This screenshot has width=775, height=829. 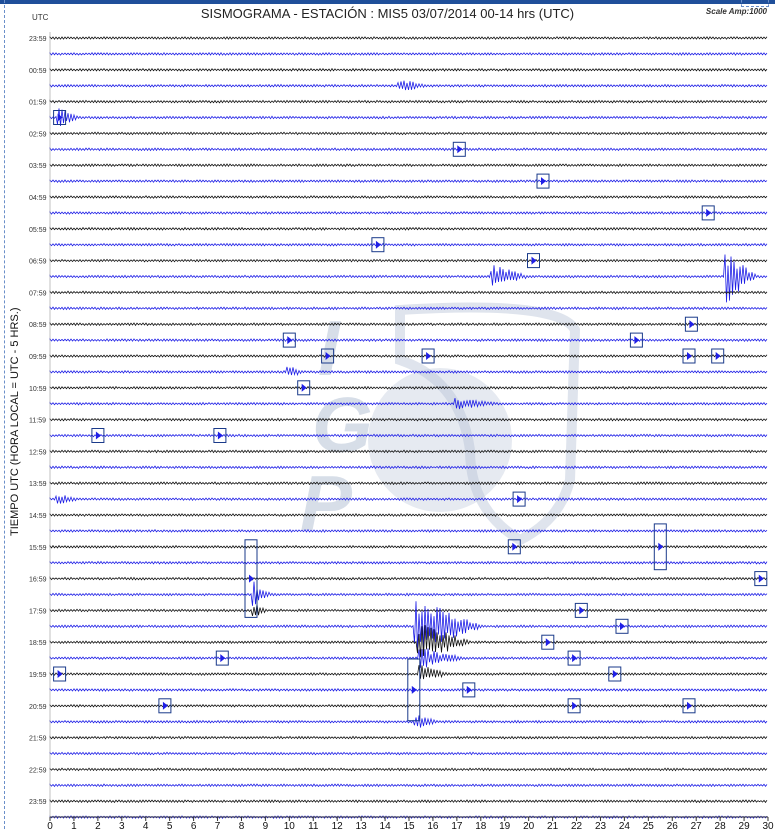 What do you see at coordinates (38, 452) in the screenshot?
I see `row-time-label: 12:59` at bounding box center [38, 452].